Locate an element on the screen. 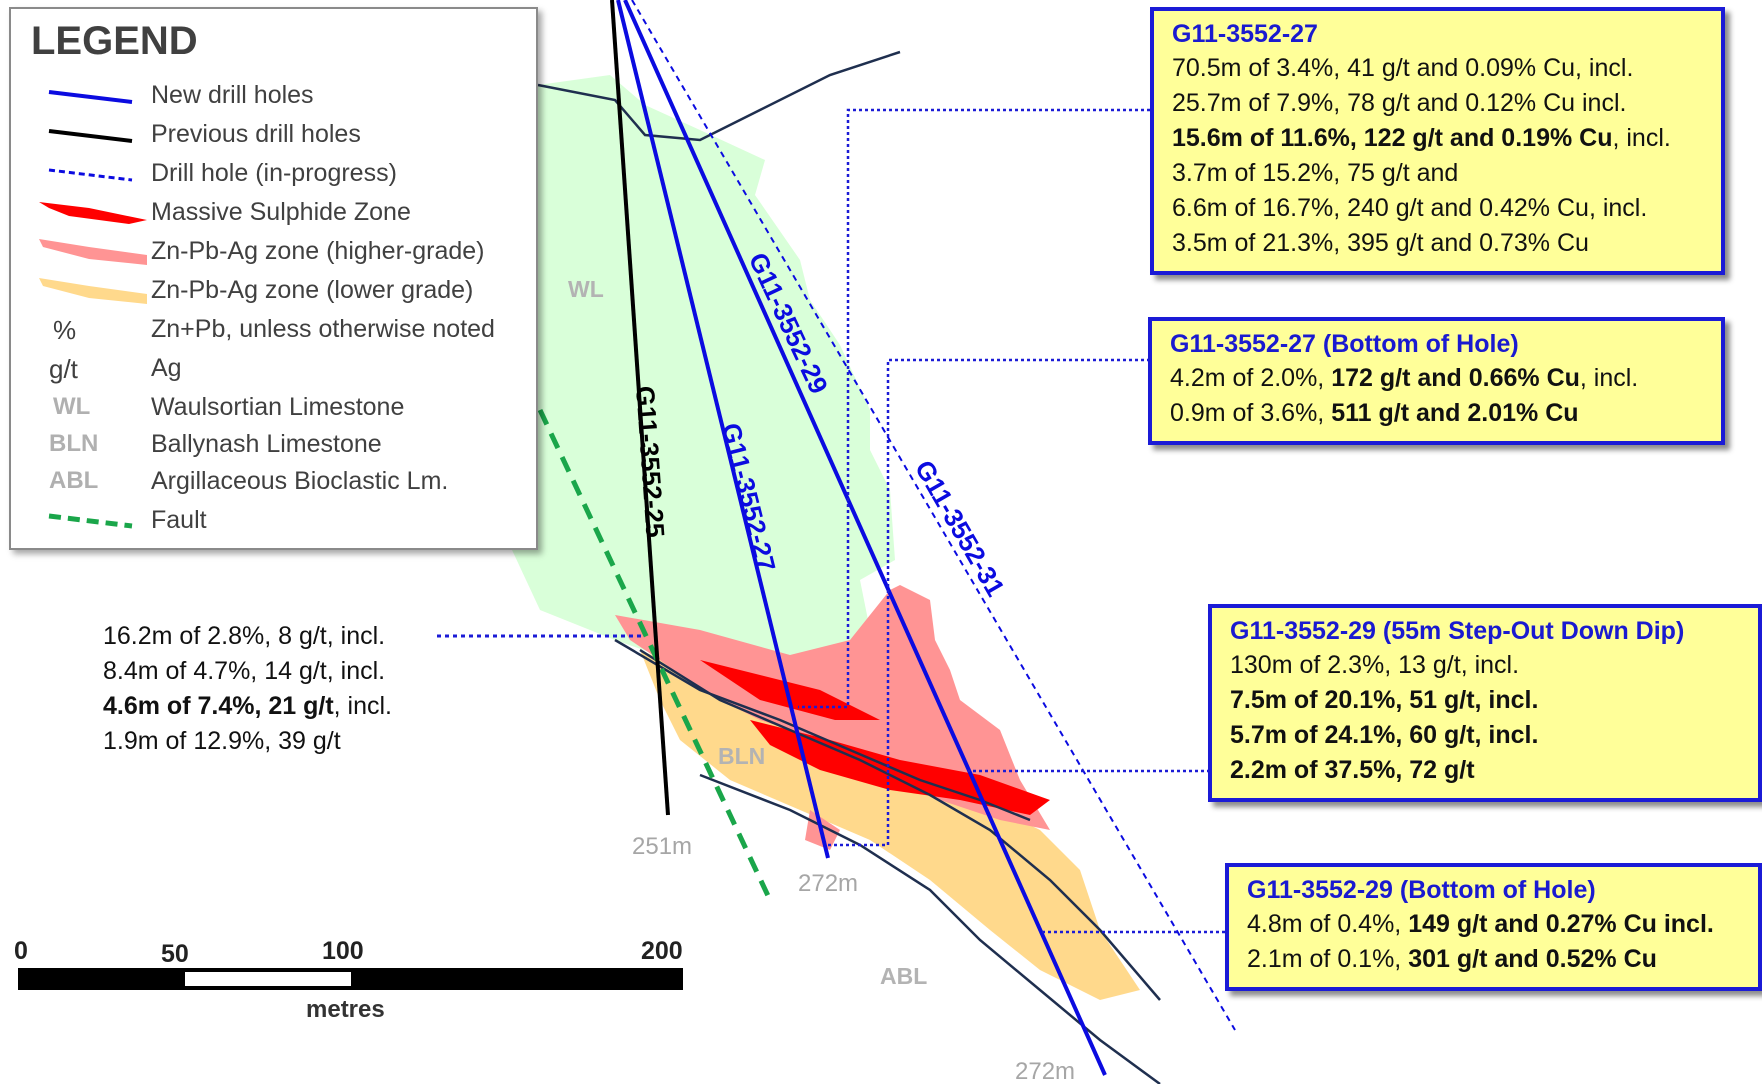  result-segment: 172 g/t and 0.66% Cu is located at coordinates (1455, 378).